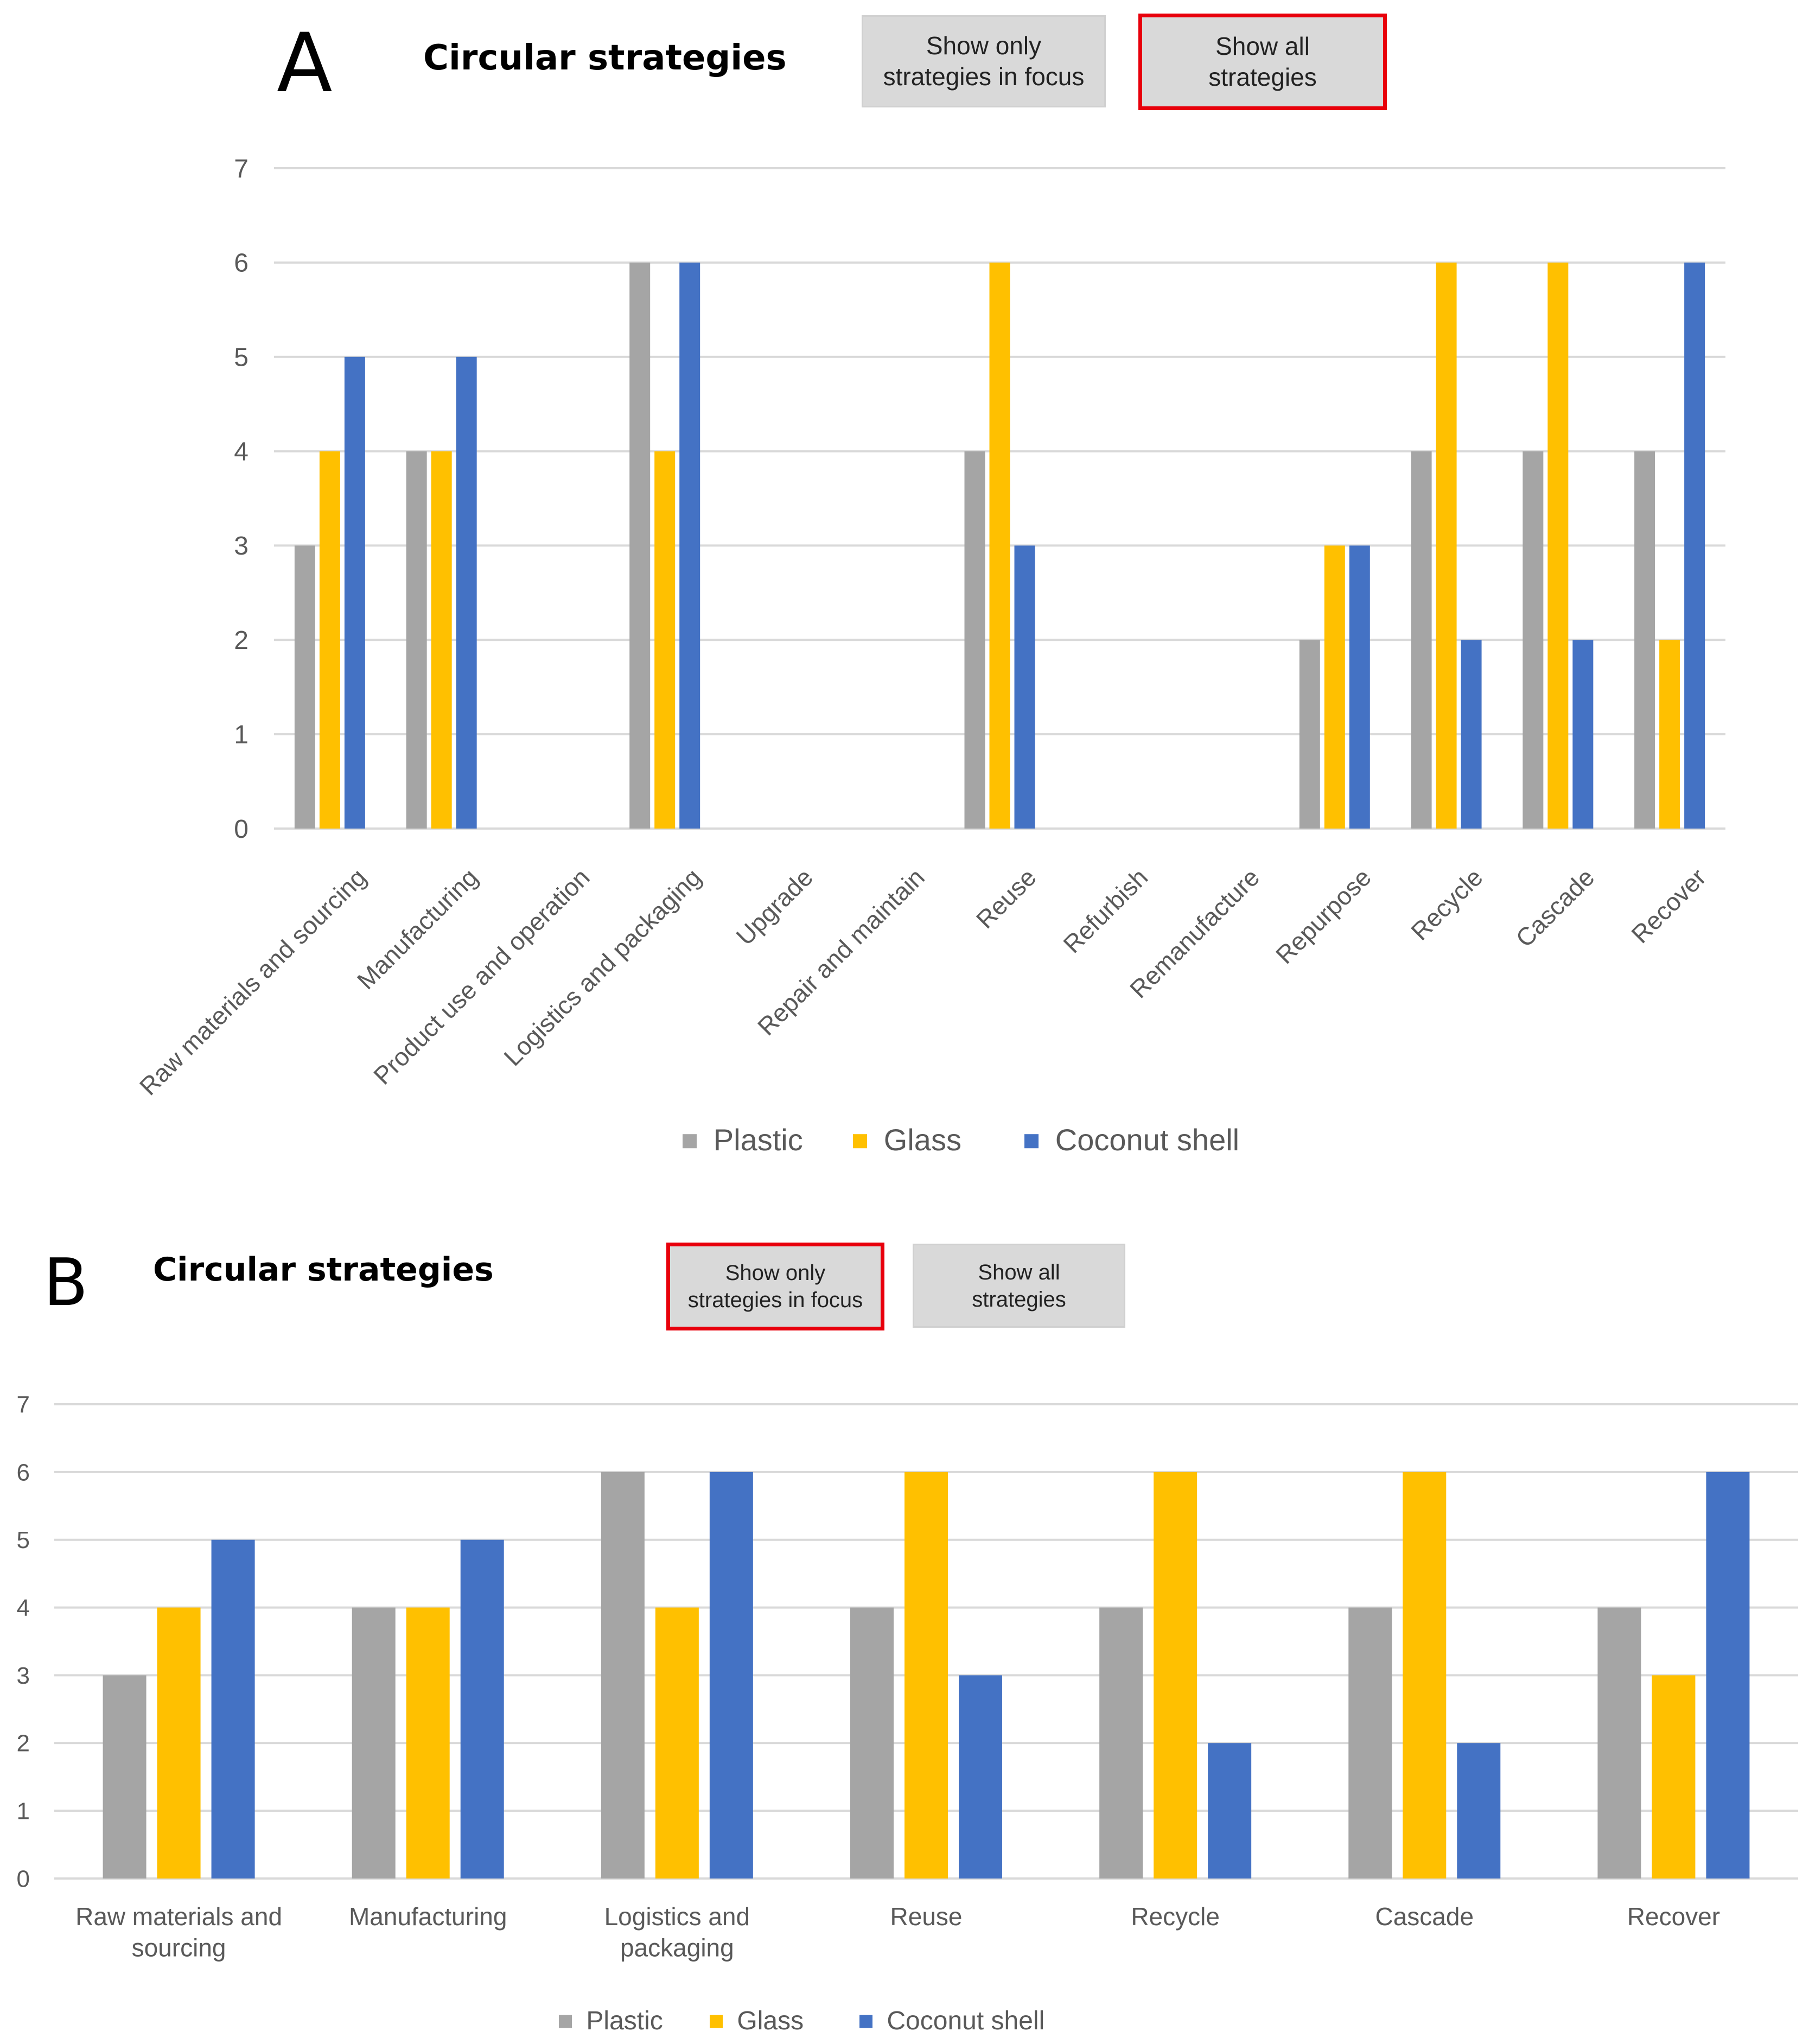 The image size is (1809, 2044). What do you see at coordinates (65, 1283) in the screenshot?
I see `panel-letter: B` at bounding box center [65, 1283].